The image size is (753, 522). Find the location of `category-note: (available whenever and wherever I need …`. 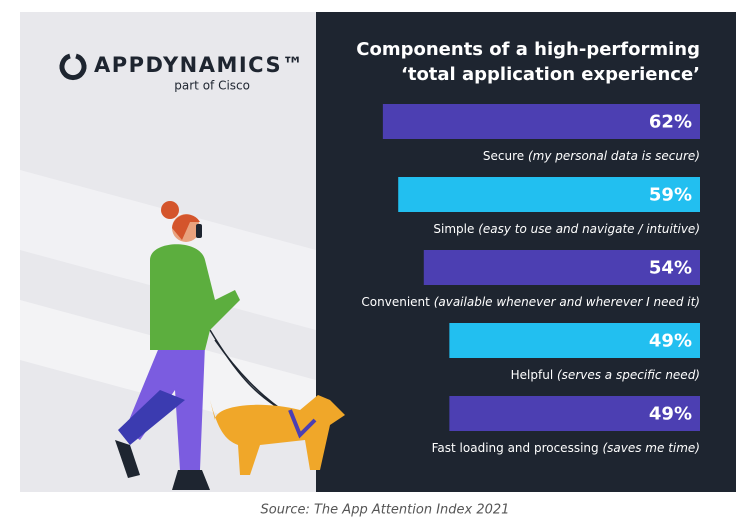

category-note: (available whenever and wherever I need … is located at coordinates (567, 302).